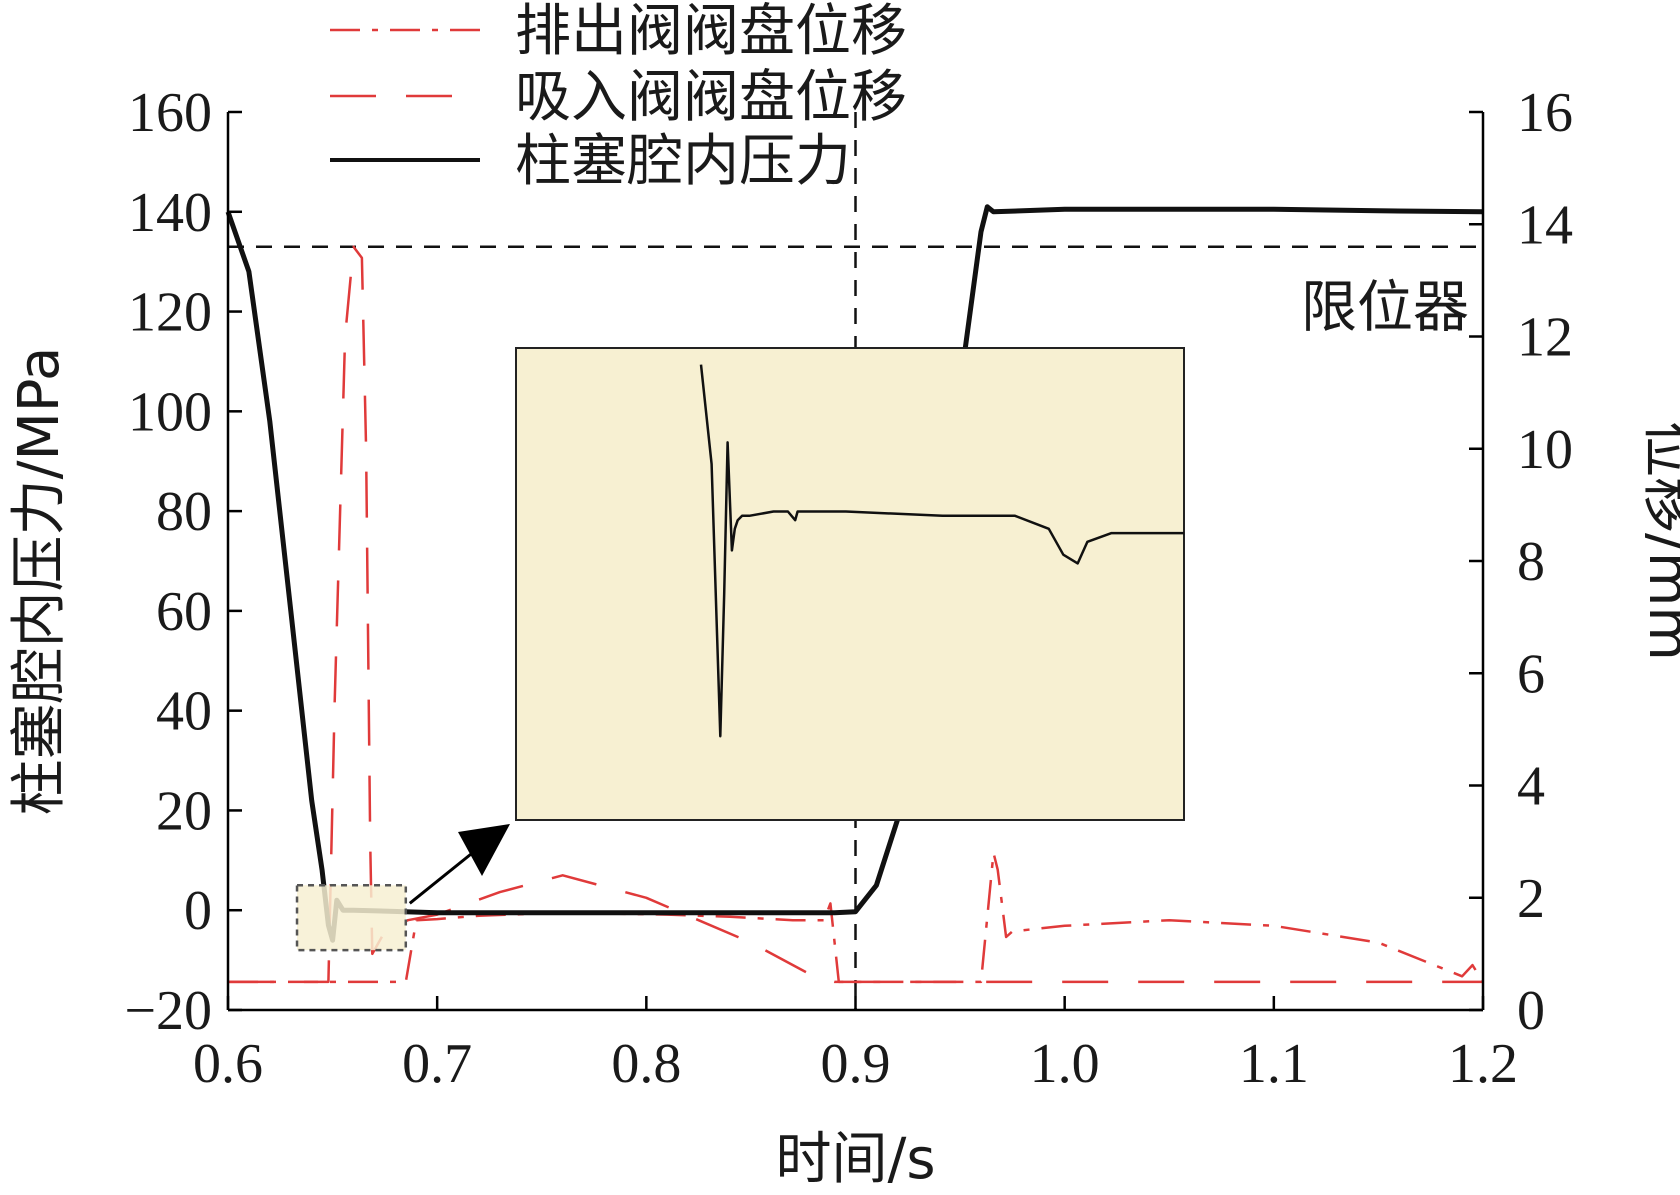  I want to click on left-tick-label: 0, so click(198, 911).